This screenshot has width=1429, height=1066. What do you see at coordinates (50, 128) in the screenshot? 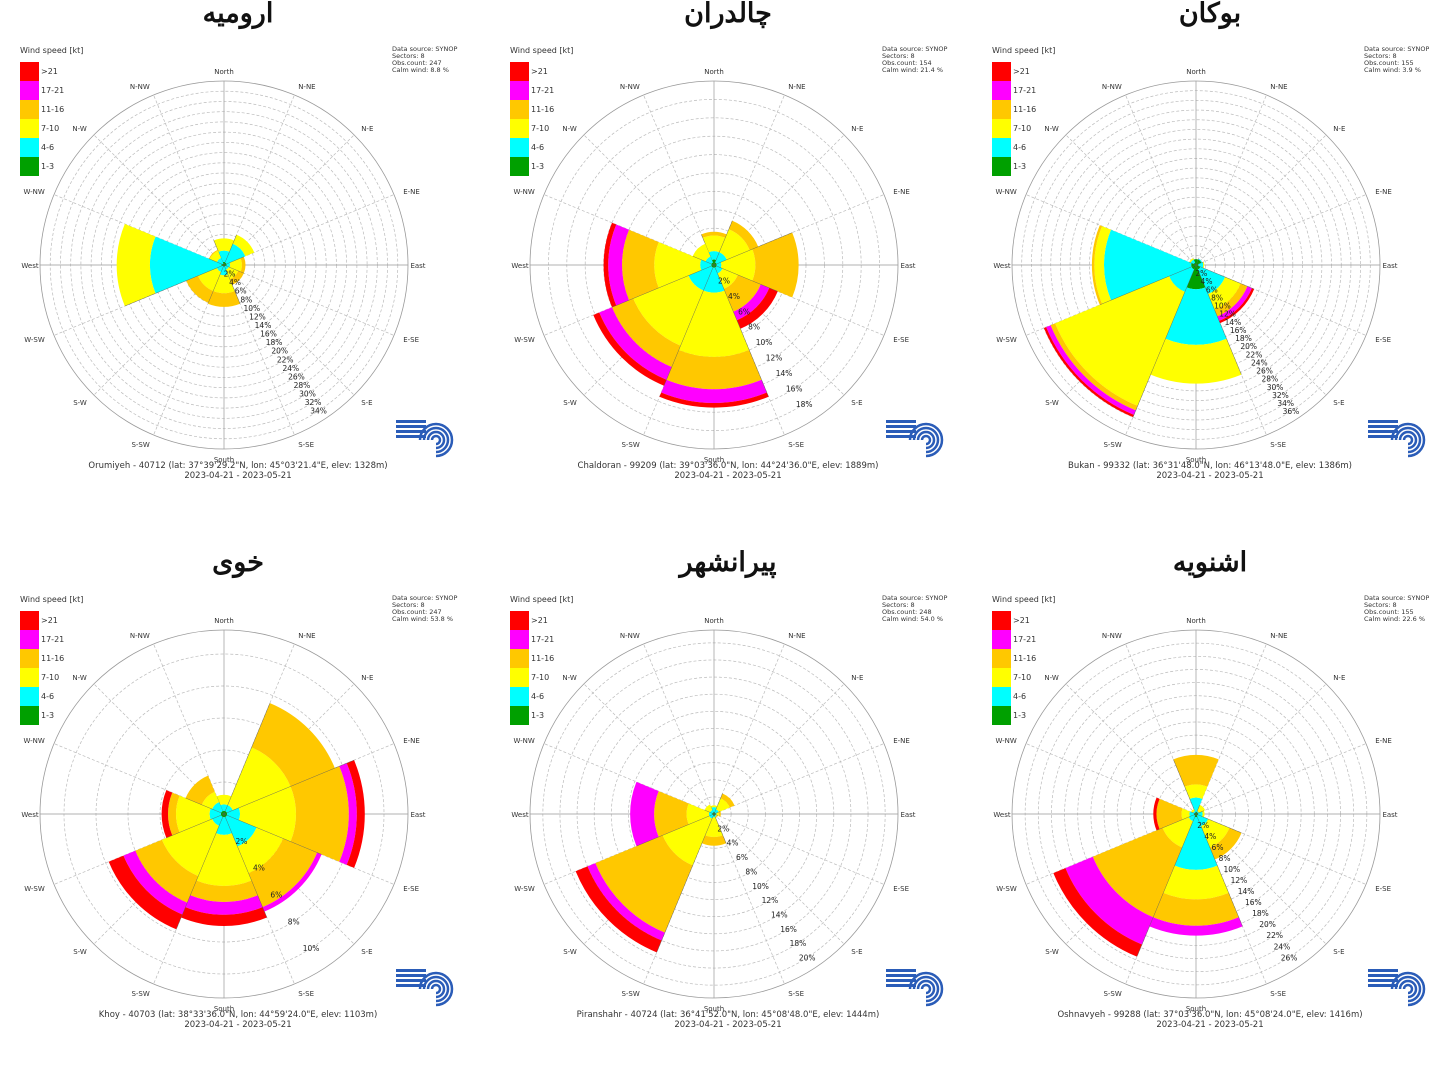
I see `legend-label: 7-10` at bounding box center [50, 128].